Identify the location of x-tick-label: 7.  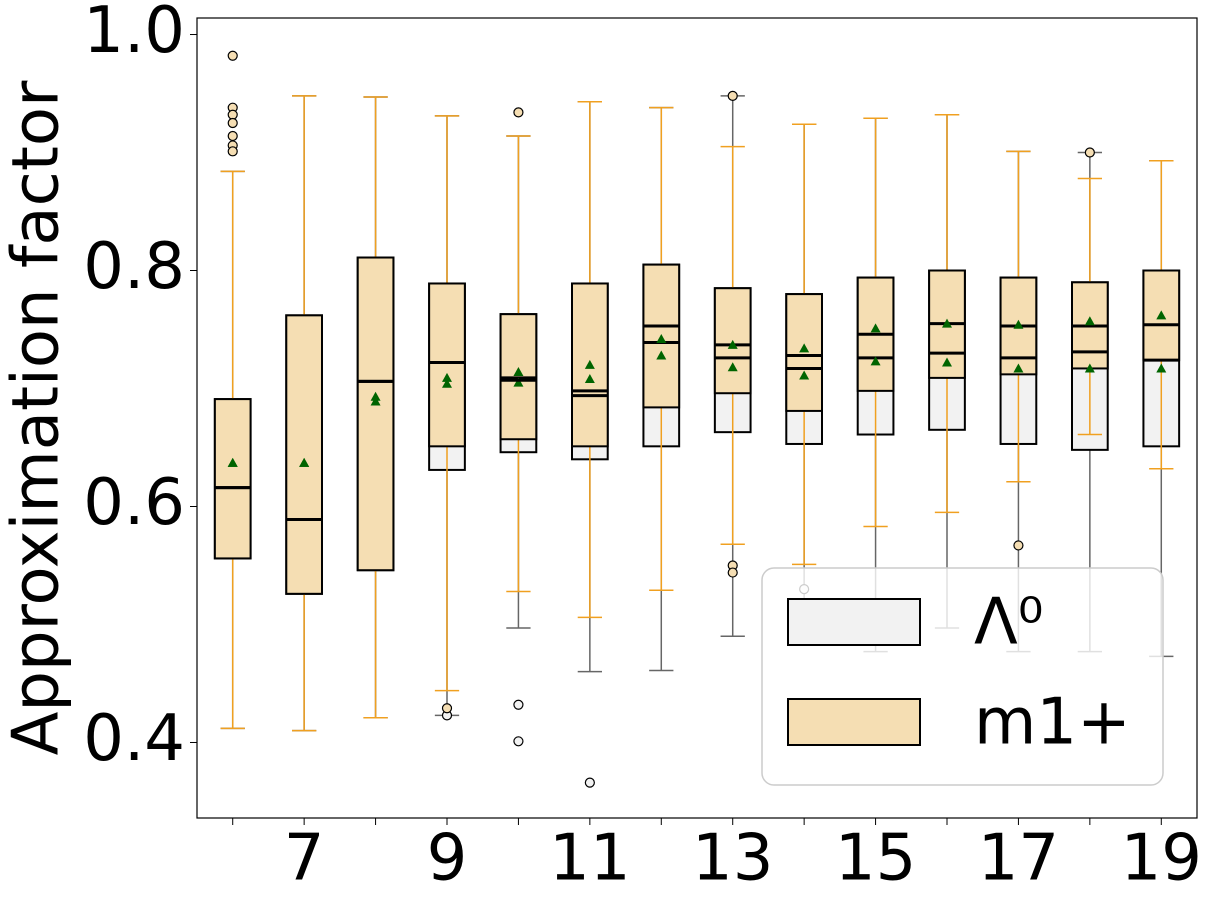
(304, 859).